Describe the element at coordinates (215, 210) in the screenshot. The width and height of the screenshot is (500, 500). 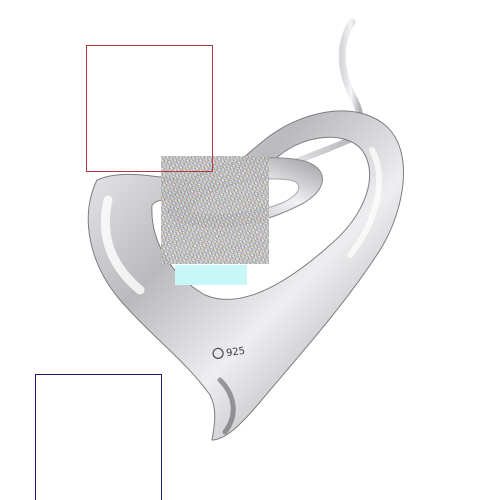
I see `noise-patch` at that location.